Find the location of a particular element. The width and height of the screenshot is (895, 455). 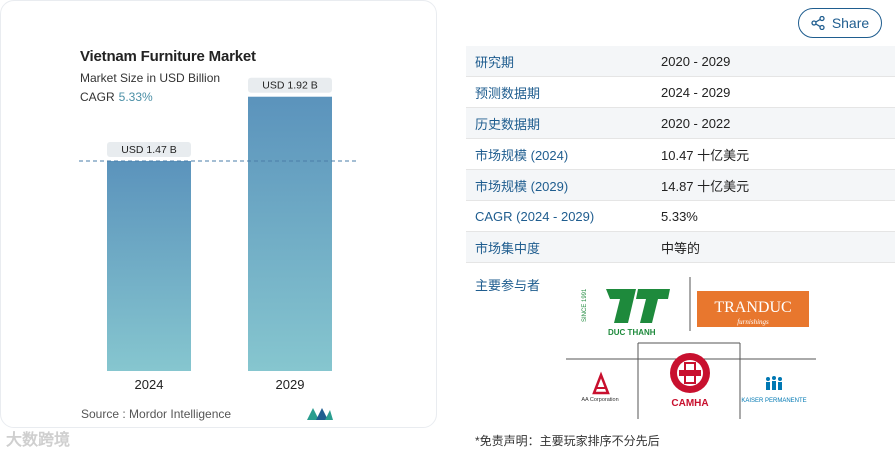

share-label: Share is located at coordinates (850, 23).